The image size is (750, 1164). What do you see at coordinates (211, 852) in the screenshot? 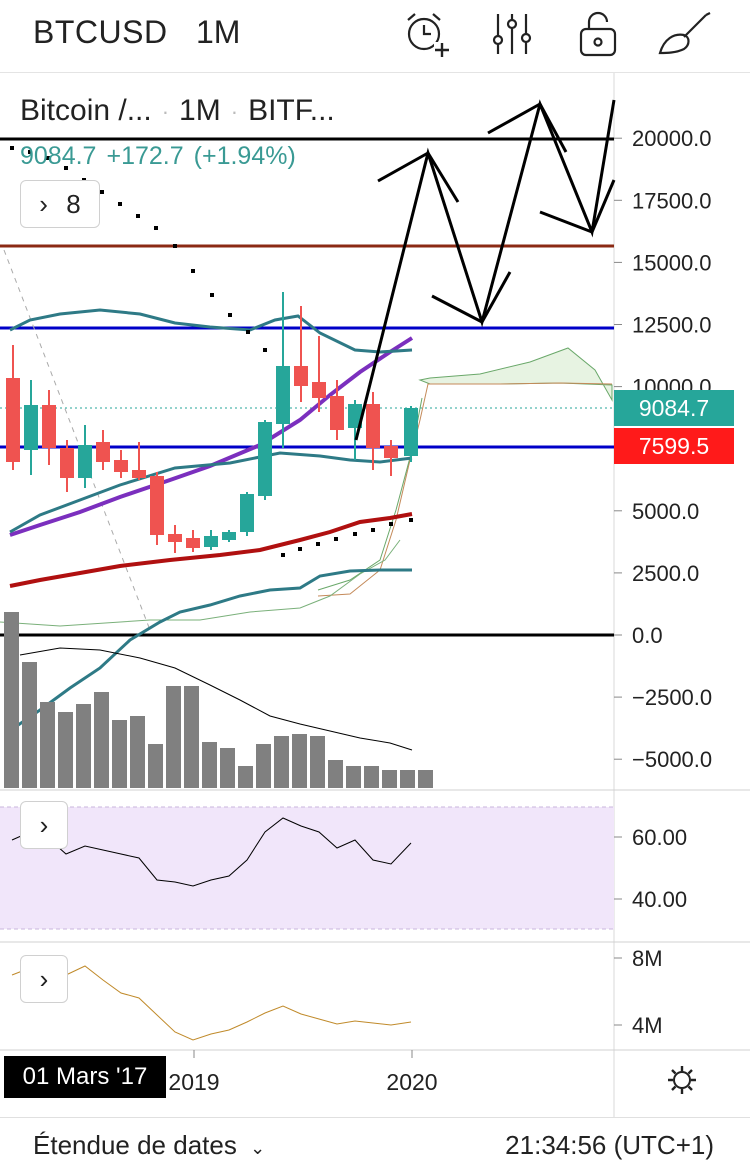
I see `rsi-line` at bounding box center [211, 852].